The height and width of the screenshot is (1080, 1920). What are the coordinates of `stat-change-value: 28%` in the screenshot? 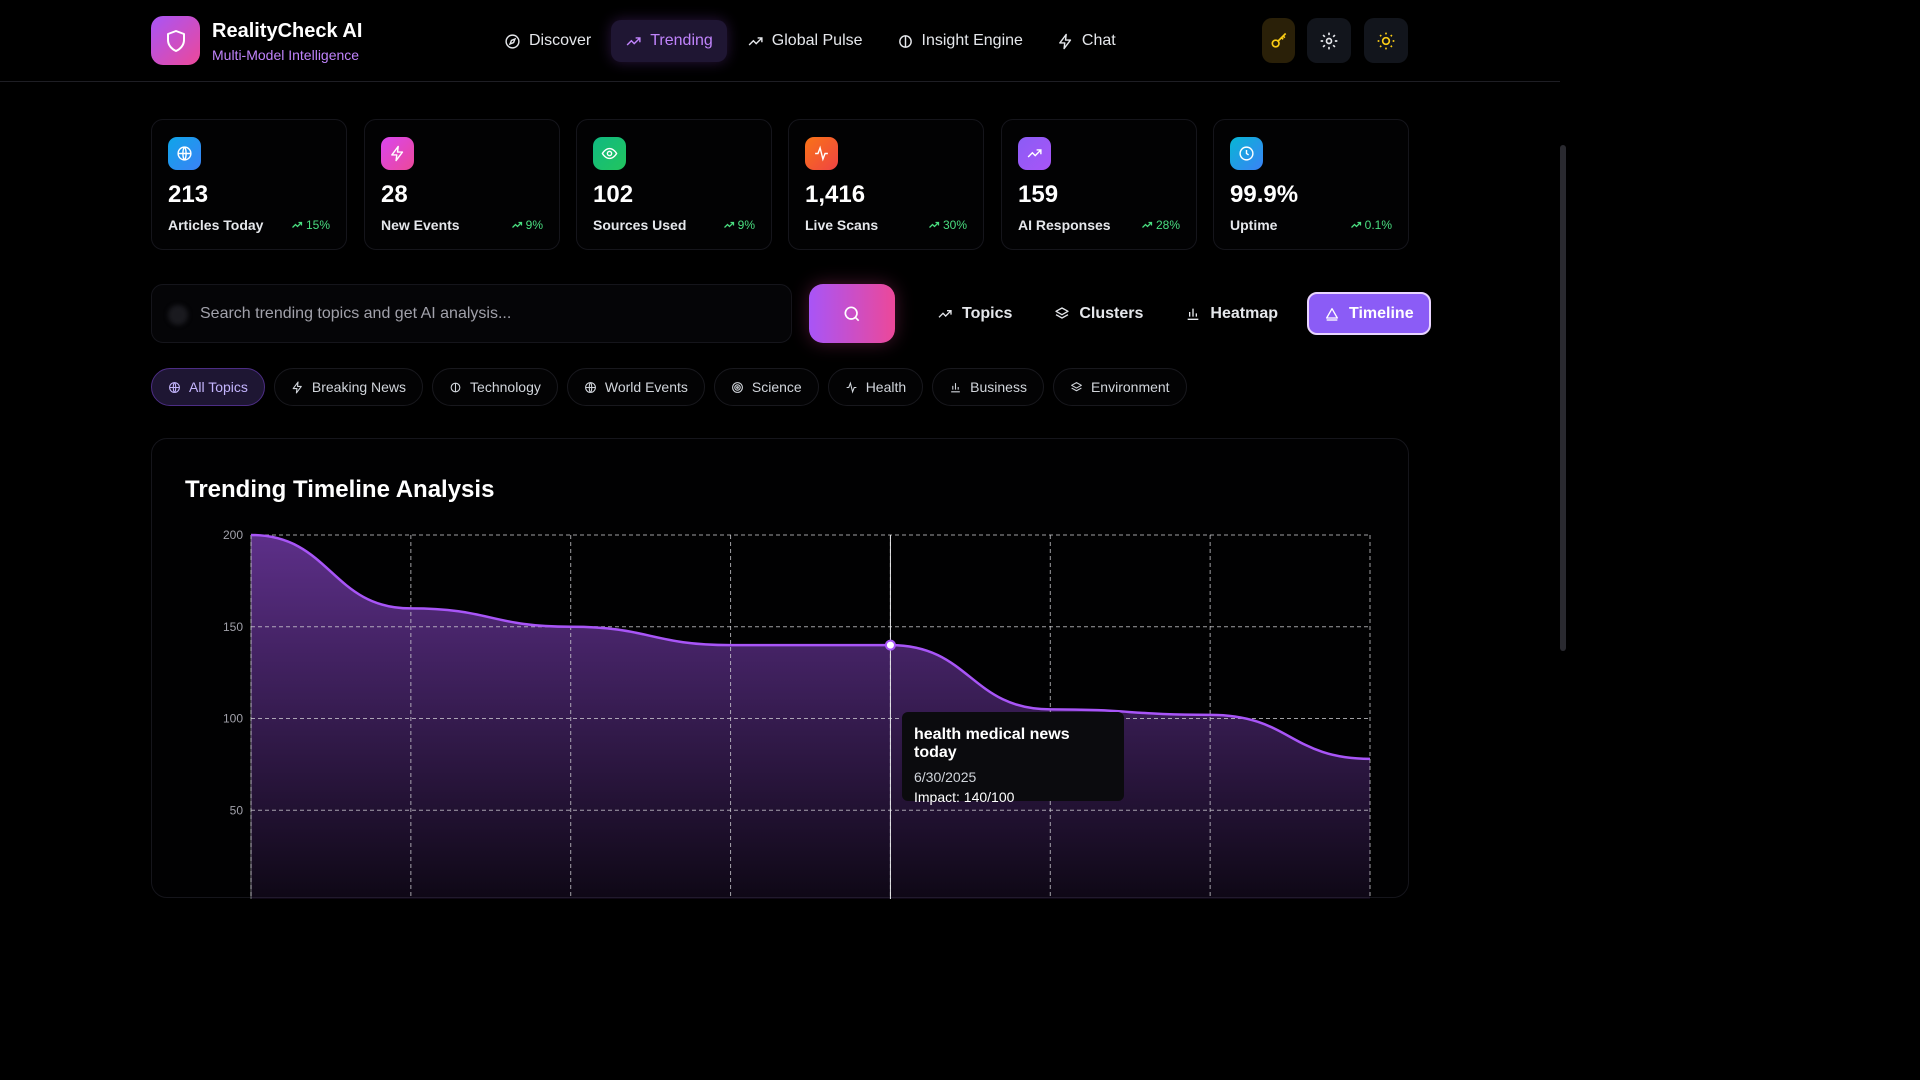 It's located at (1167, 225).